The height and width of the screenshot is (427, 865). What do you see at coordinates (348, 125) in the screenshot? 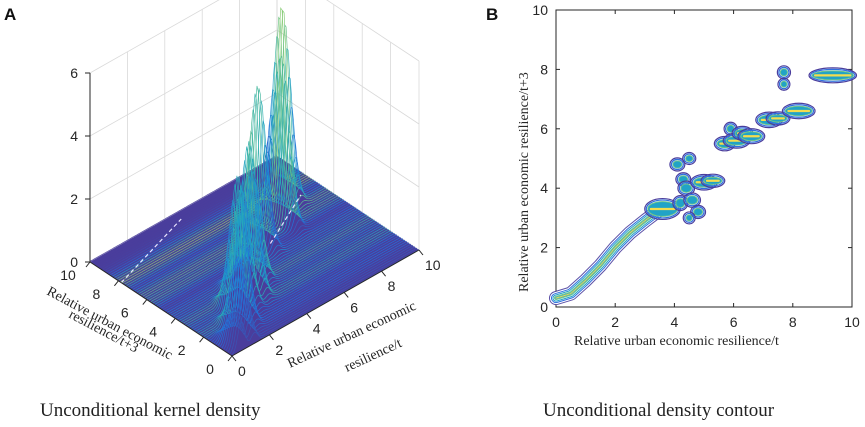
I see `panel-a-side-wall` at bounding box center [348, 125].